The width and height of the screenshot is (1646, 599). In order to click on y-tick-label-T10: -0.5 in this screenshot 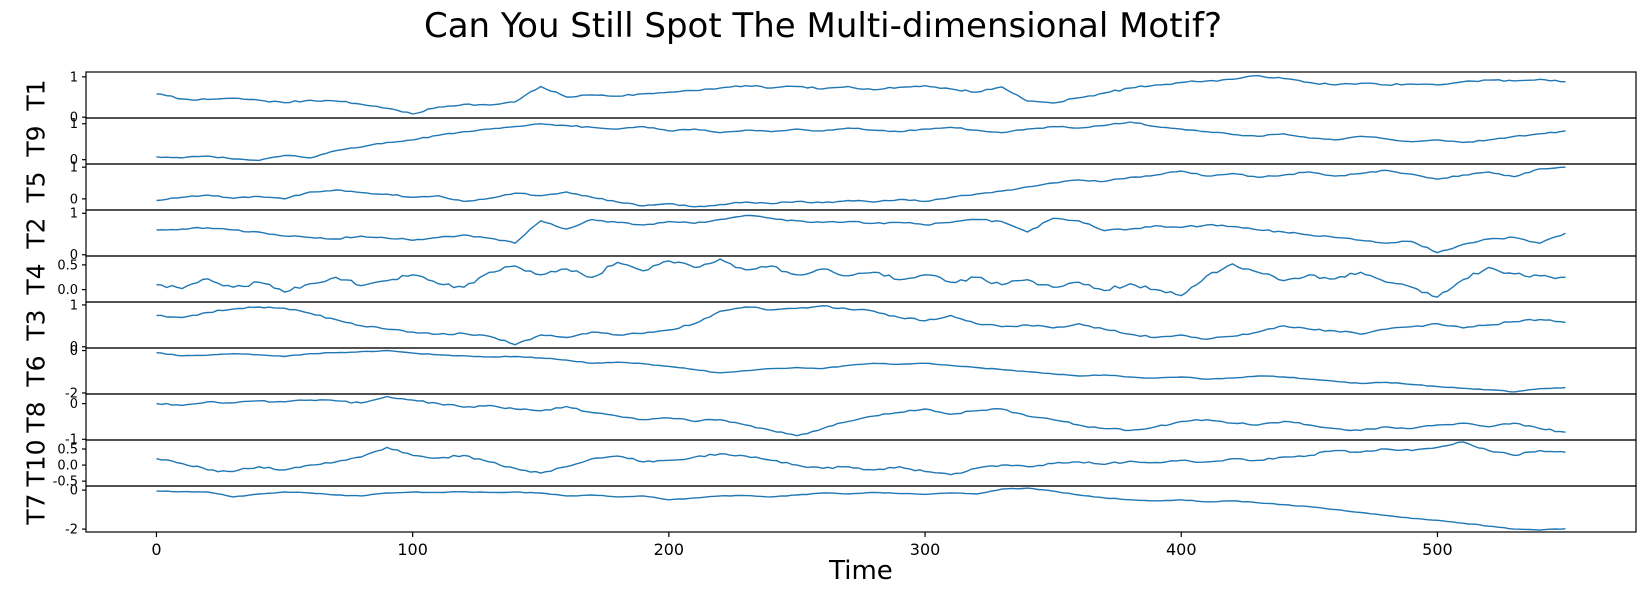, I will do `click(65, 482)`.